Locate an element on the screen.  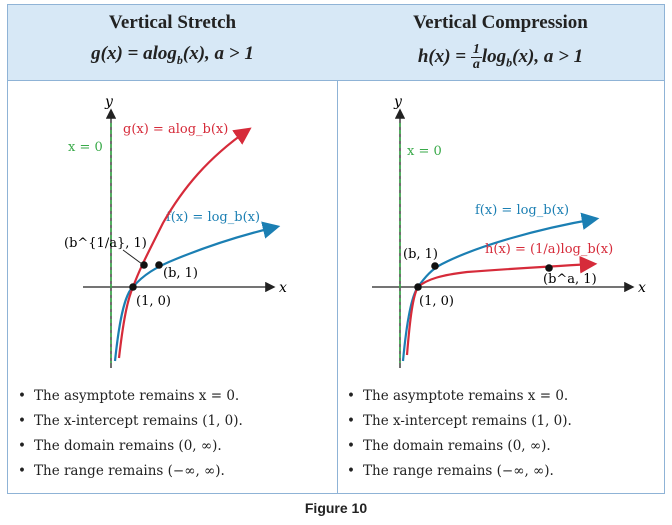
g-curve-label: g(x) = alog_b(x) is located at coordinates (175, 129).